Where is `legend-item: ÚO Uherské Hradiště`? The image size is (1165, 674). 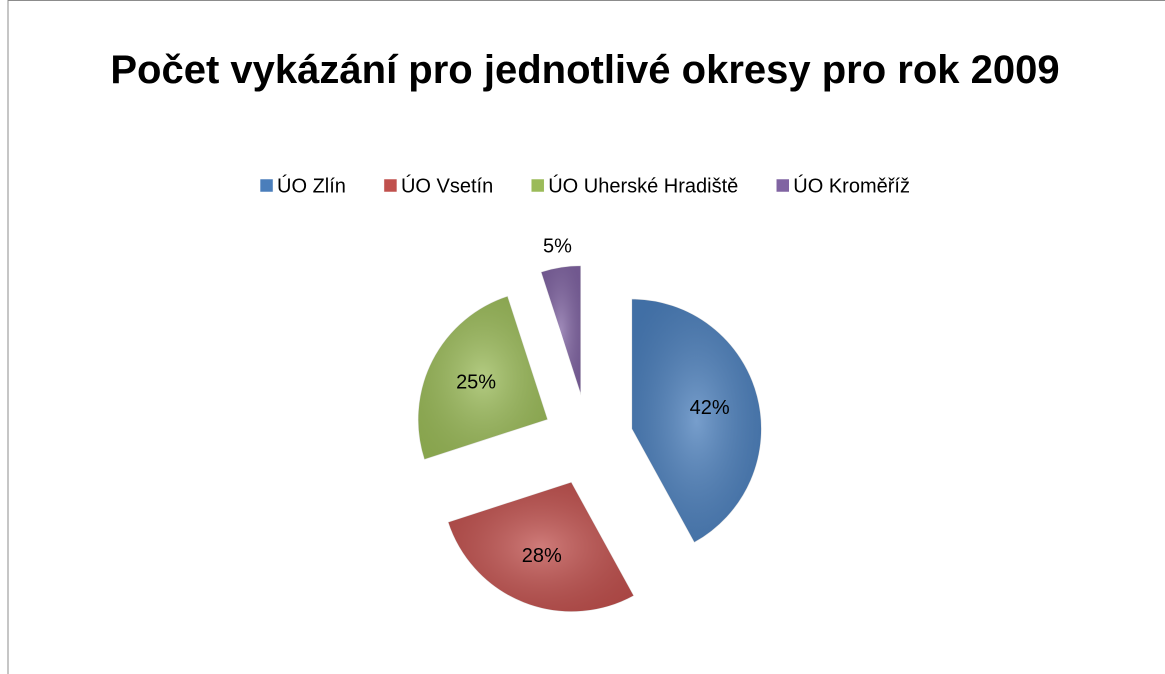 legend-item: ÚO Uherské Hradiště is located at coordinates (634, 185).